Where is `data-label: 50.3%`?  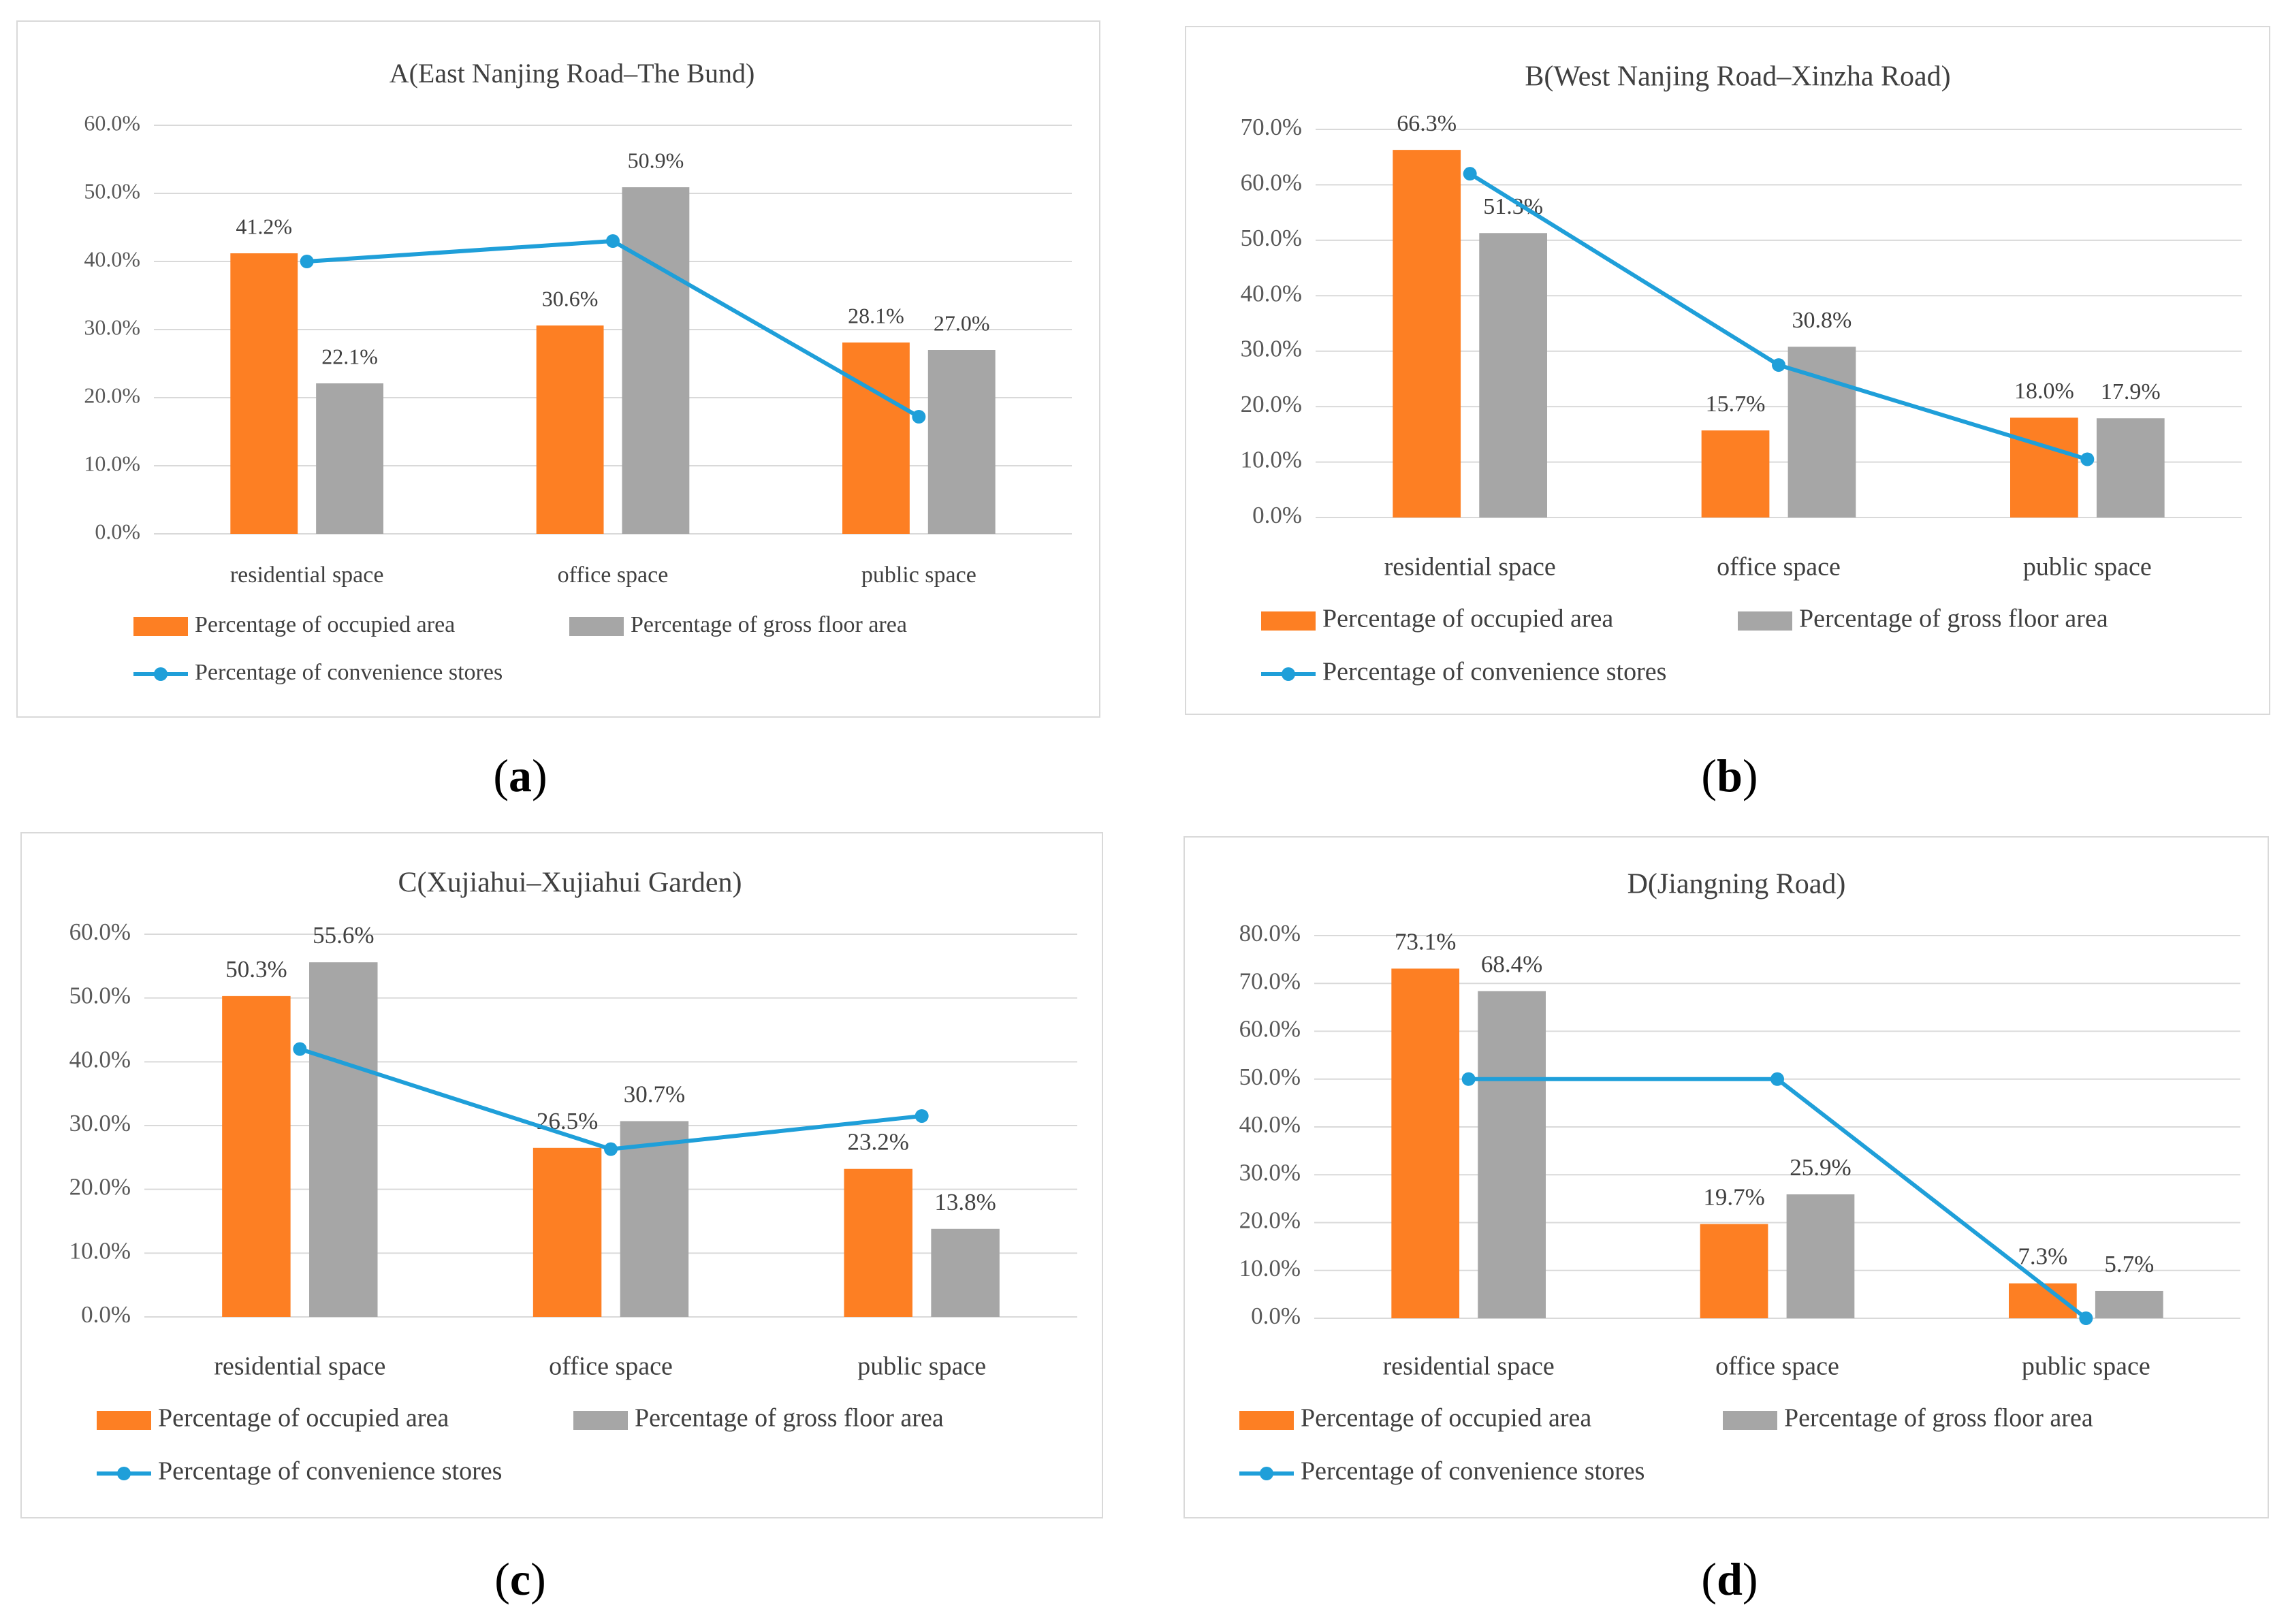
data-label: 50.3% is located at coordinates (256, 970).